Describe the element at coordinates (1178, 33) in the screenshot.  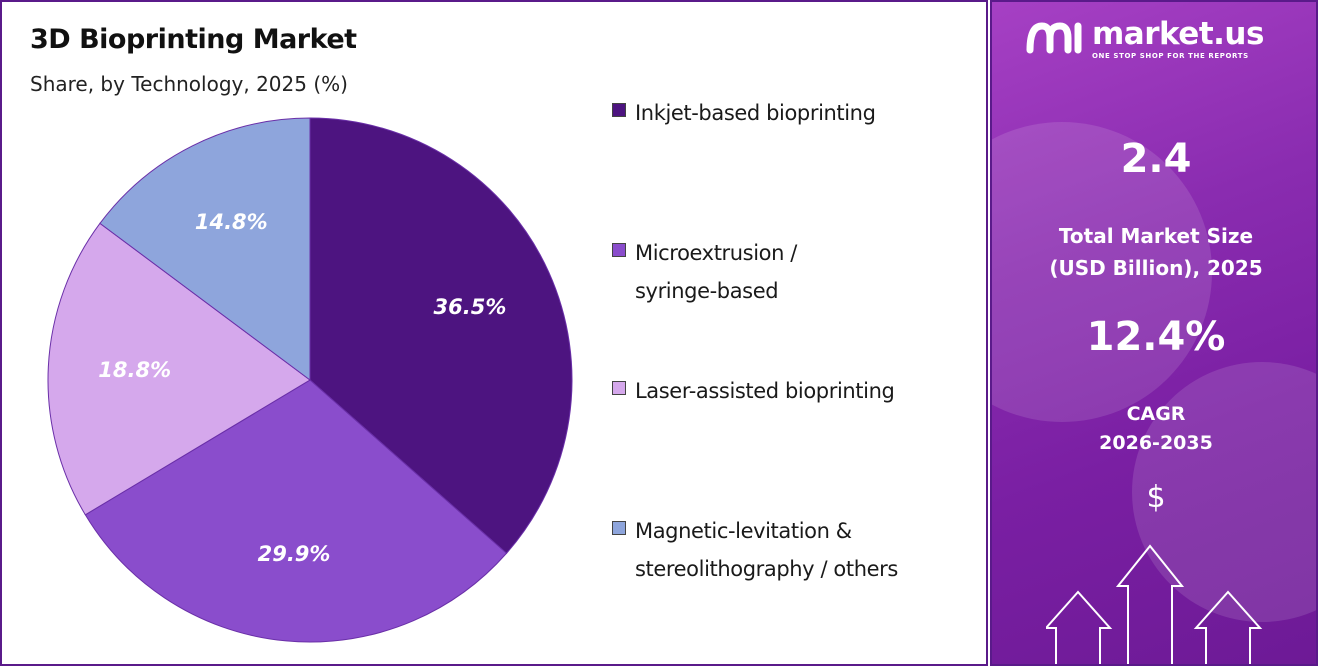
I see `brand-name: market.us` at that location.